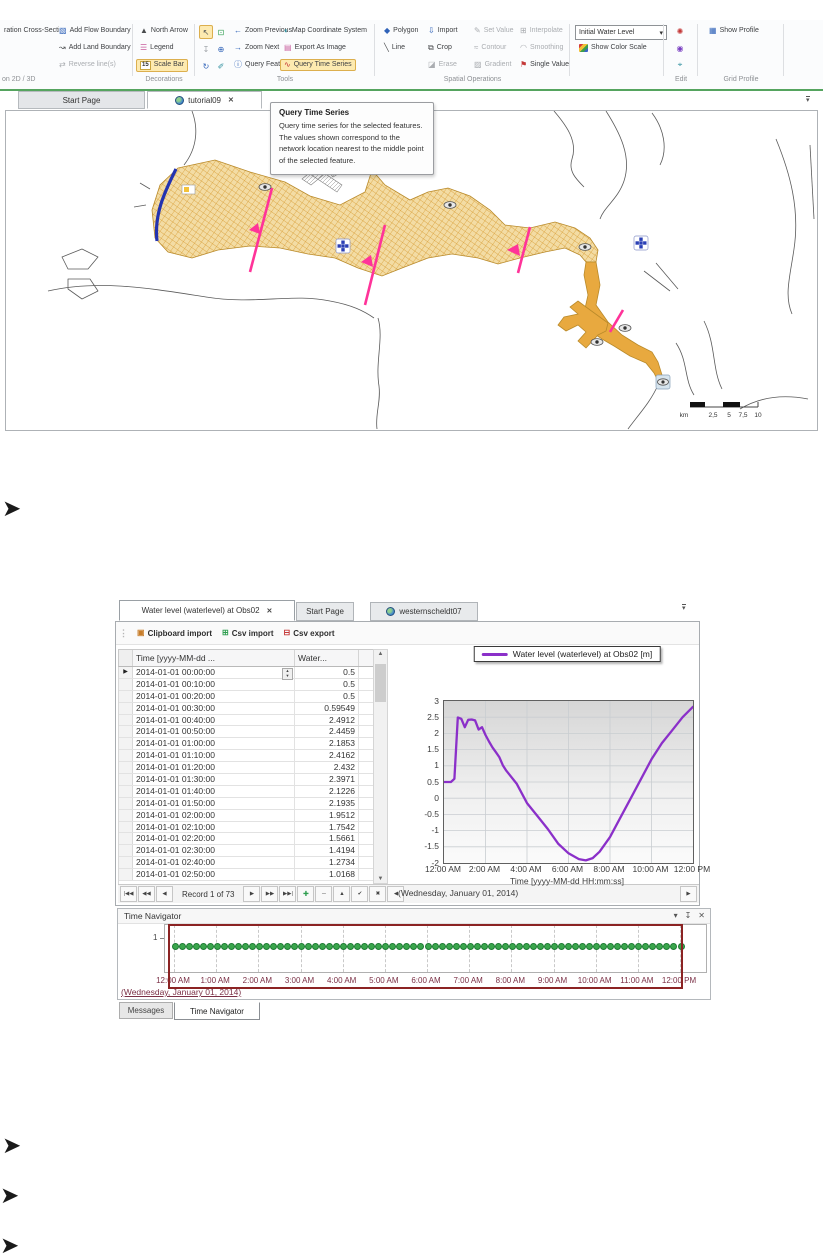  Describe the element at coordinates (214, 851) in the screenshot. I see `time-cell: 2014-01-01 02:30:00` at that location.